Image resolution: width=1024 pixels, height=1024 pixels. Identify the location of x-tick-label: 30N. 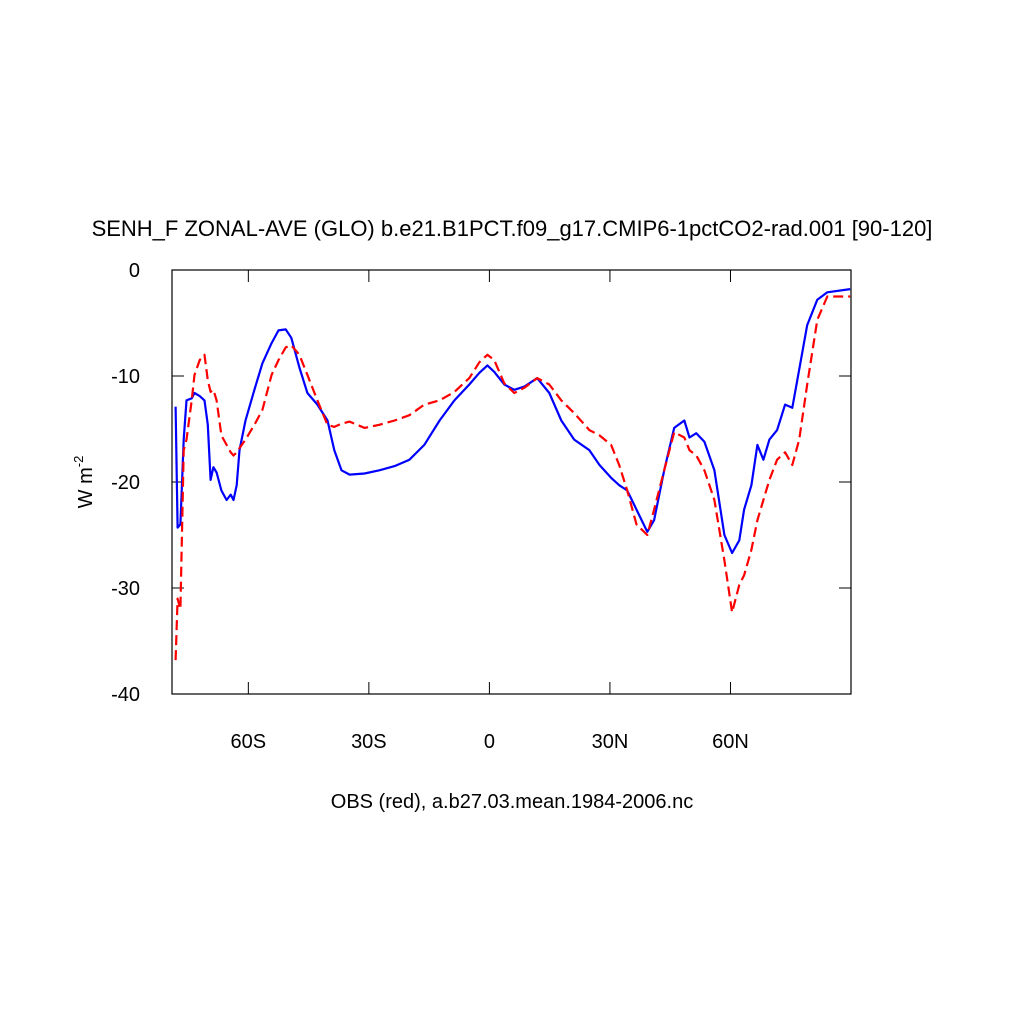
(610, 742).